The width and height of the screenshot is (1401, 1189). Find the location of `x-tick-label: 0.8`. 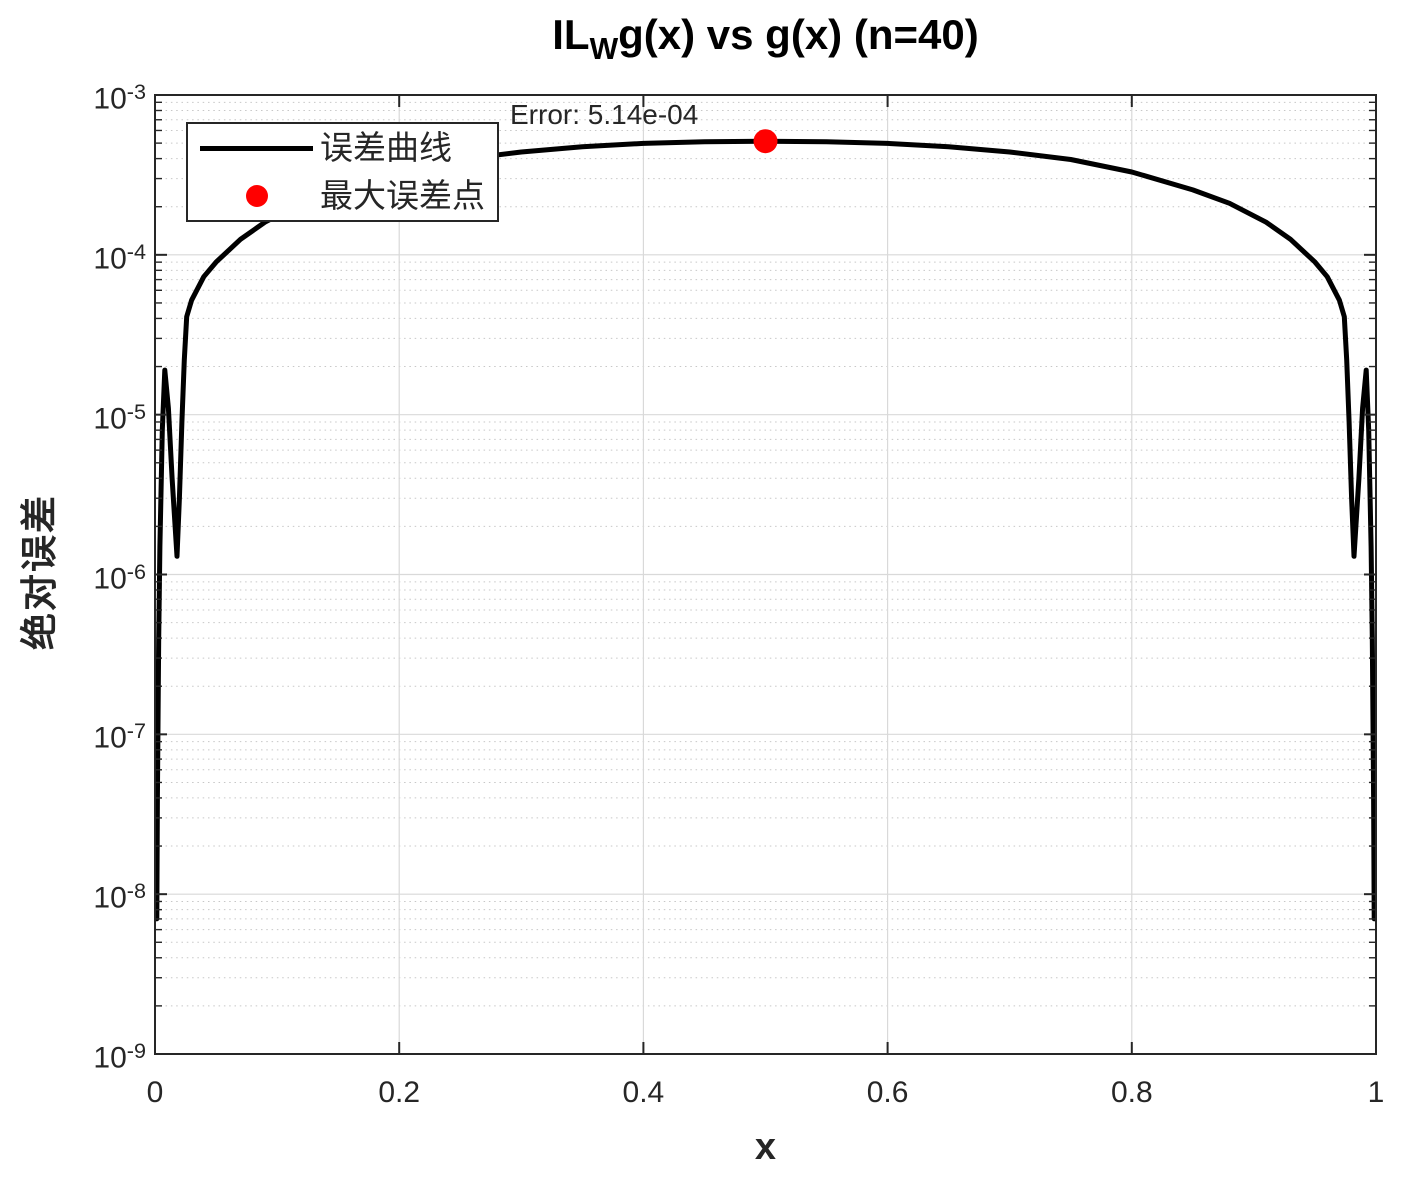

x-tick-label: 0.8 is located at coordinates (1131, 1092).